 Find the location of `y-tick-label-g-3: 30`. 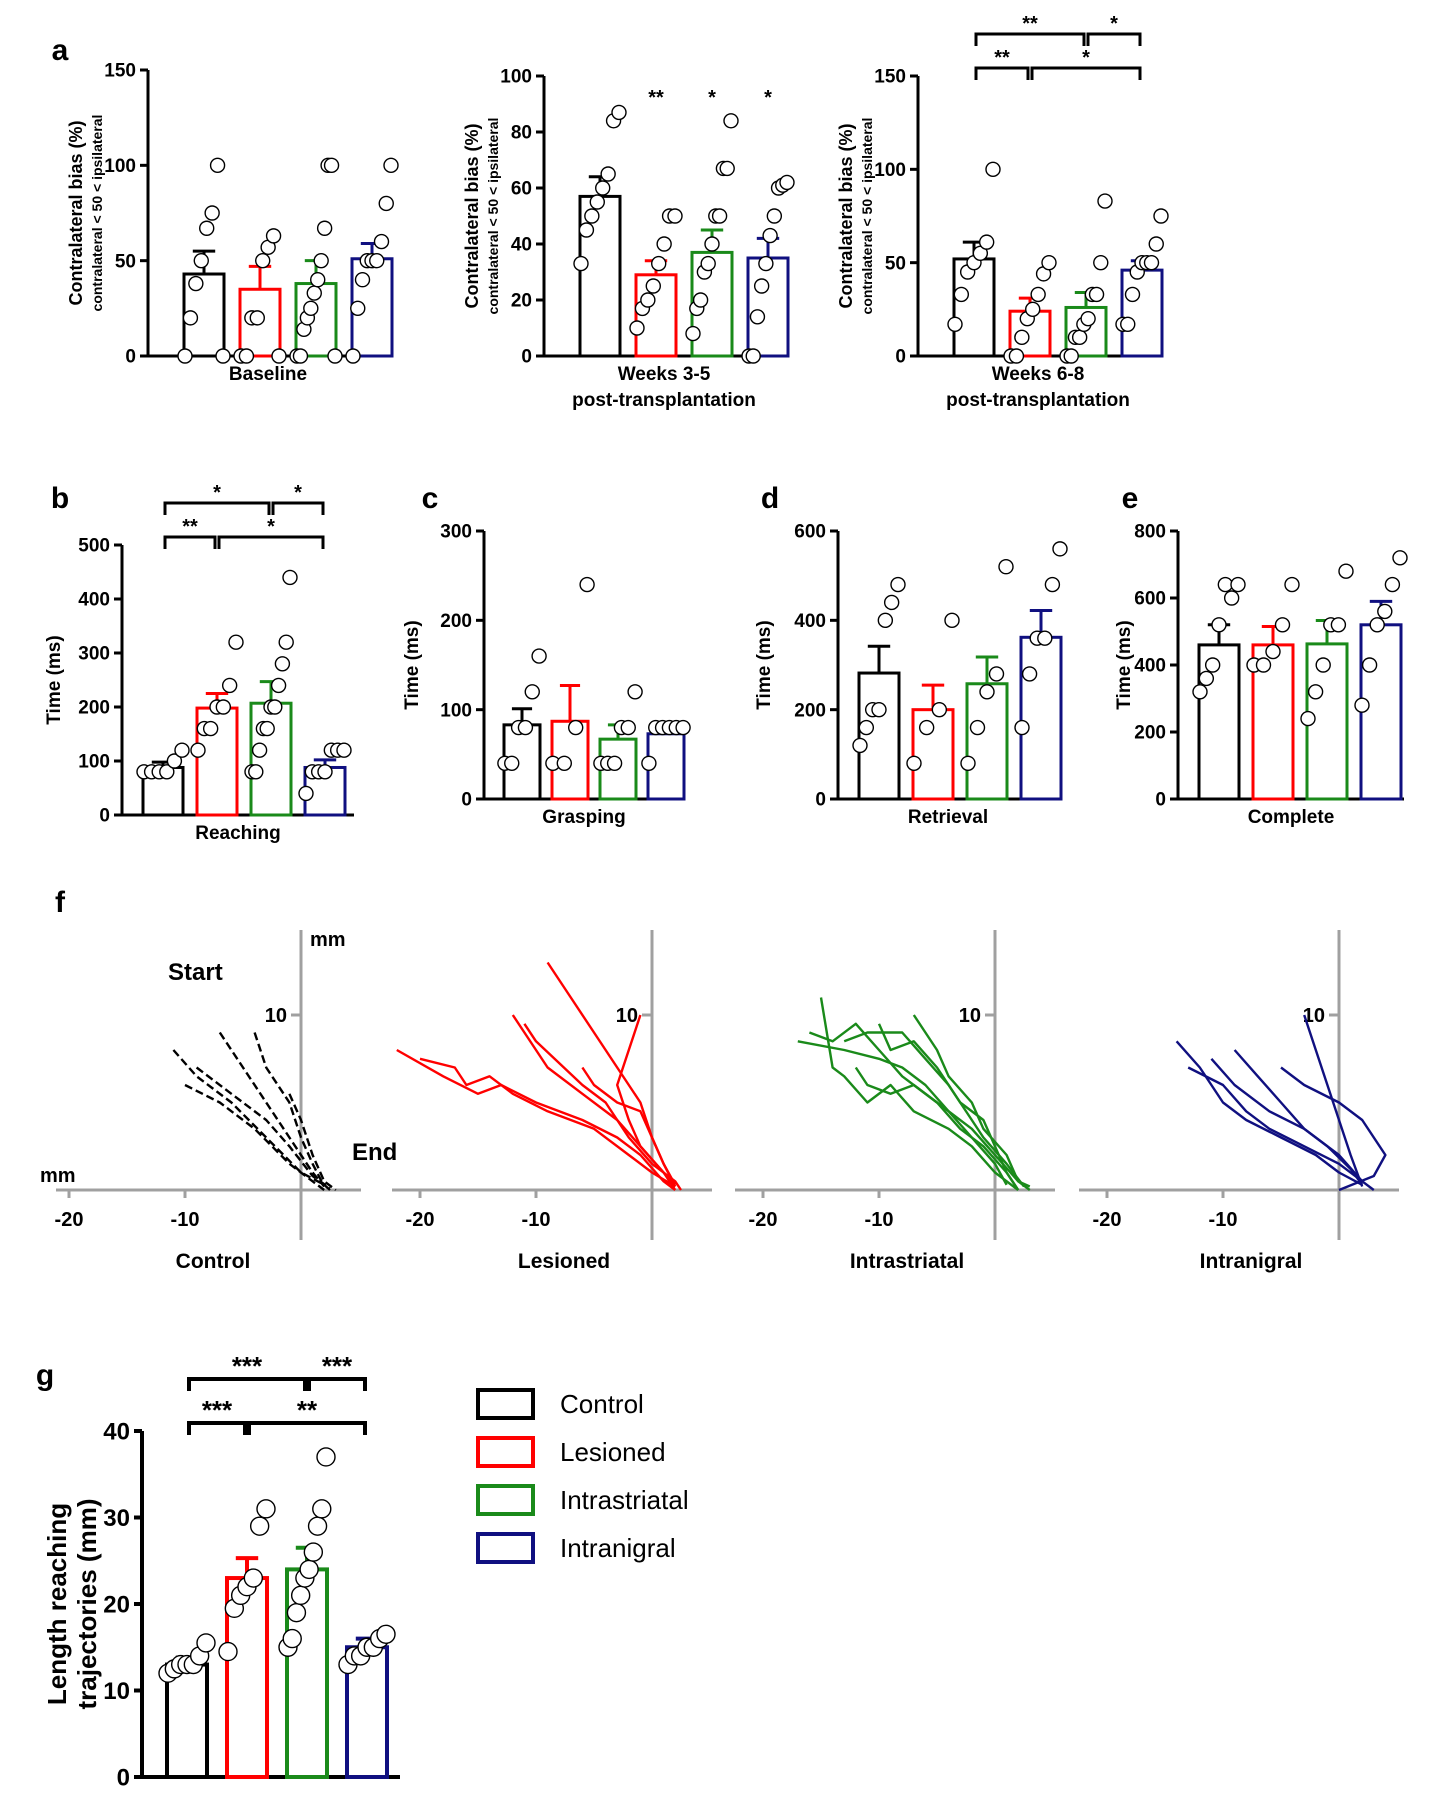

y-tick-label-g-3: 30 is located at coordinates (116, 1518).